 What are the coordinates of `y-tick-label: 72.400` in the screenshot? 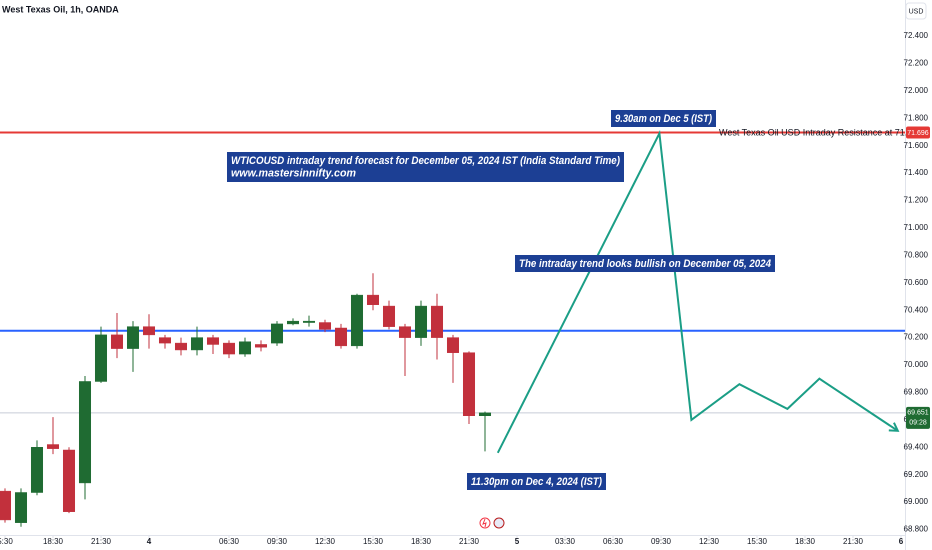 It's located at (916, 35).